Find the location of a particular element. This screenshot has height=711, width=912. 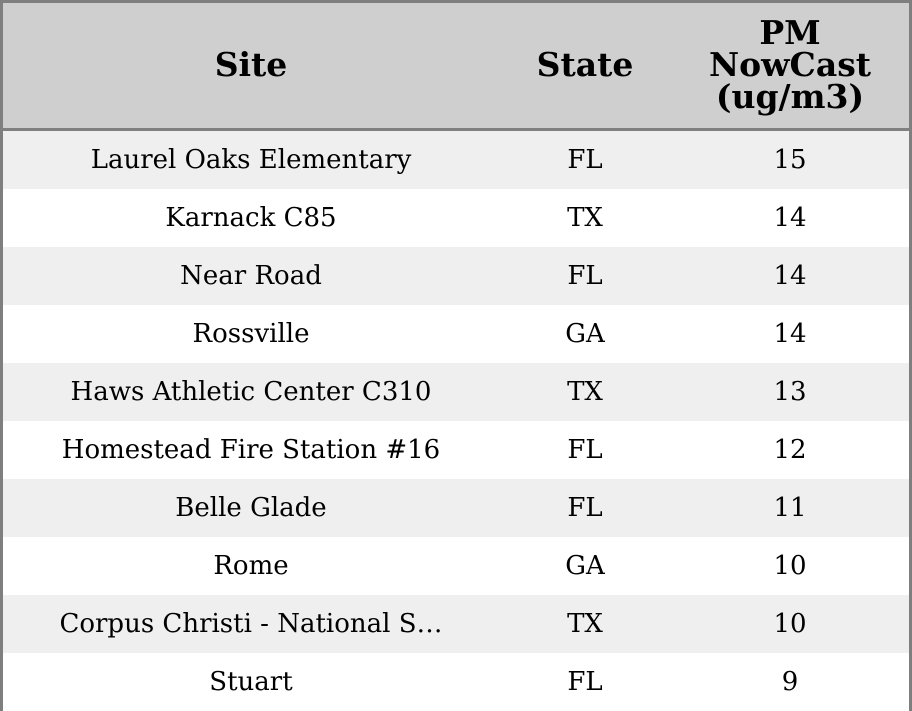

cell-site: Laurel Oaks Elementary is located at coordinates (251, 159).